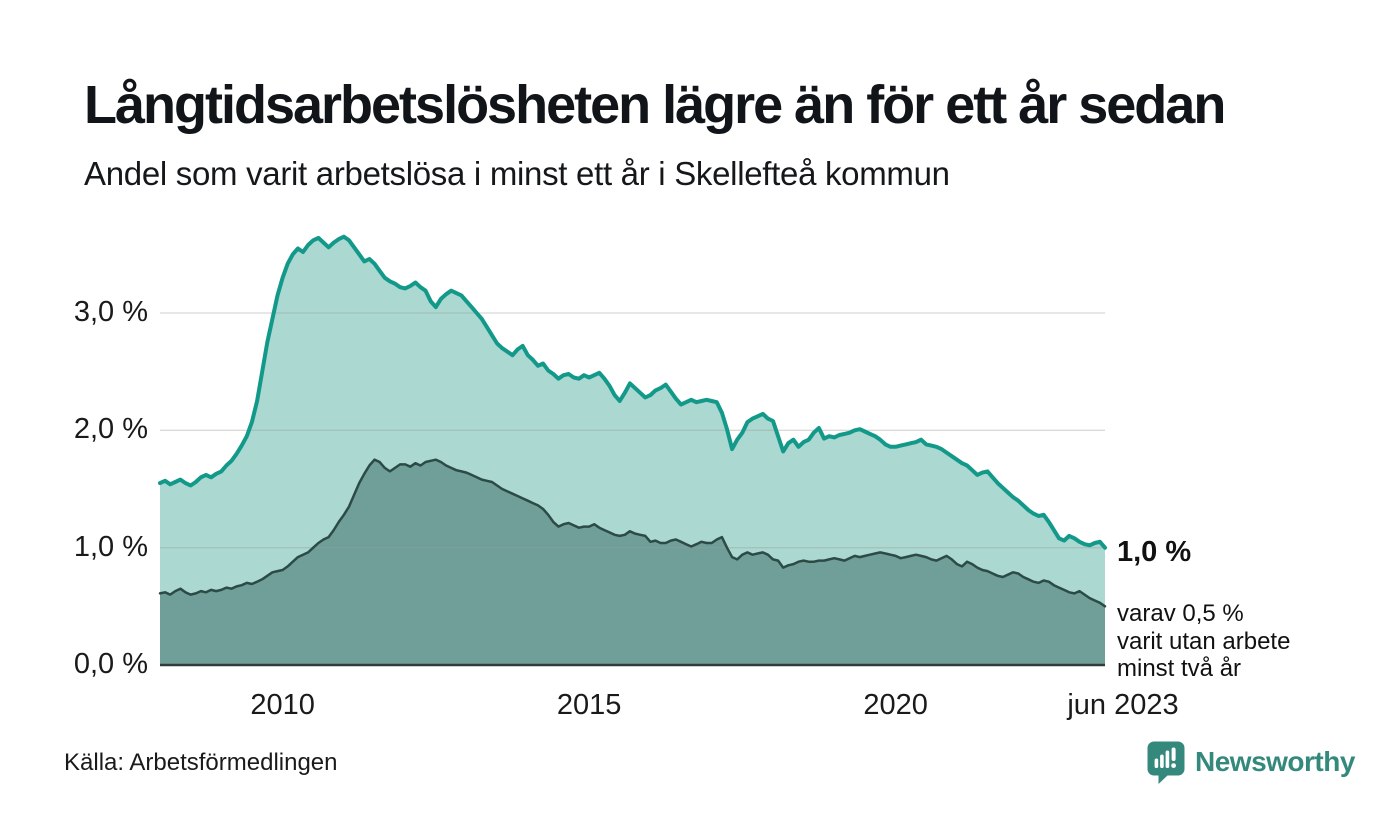 This screenshot has height=840, width=1400. What do you see at coordinates (1179, 668) in the screenshot?
I see `end-sub-line: minst två år` at bounding box center [1179, 668].